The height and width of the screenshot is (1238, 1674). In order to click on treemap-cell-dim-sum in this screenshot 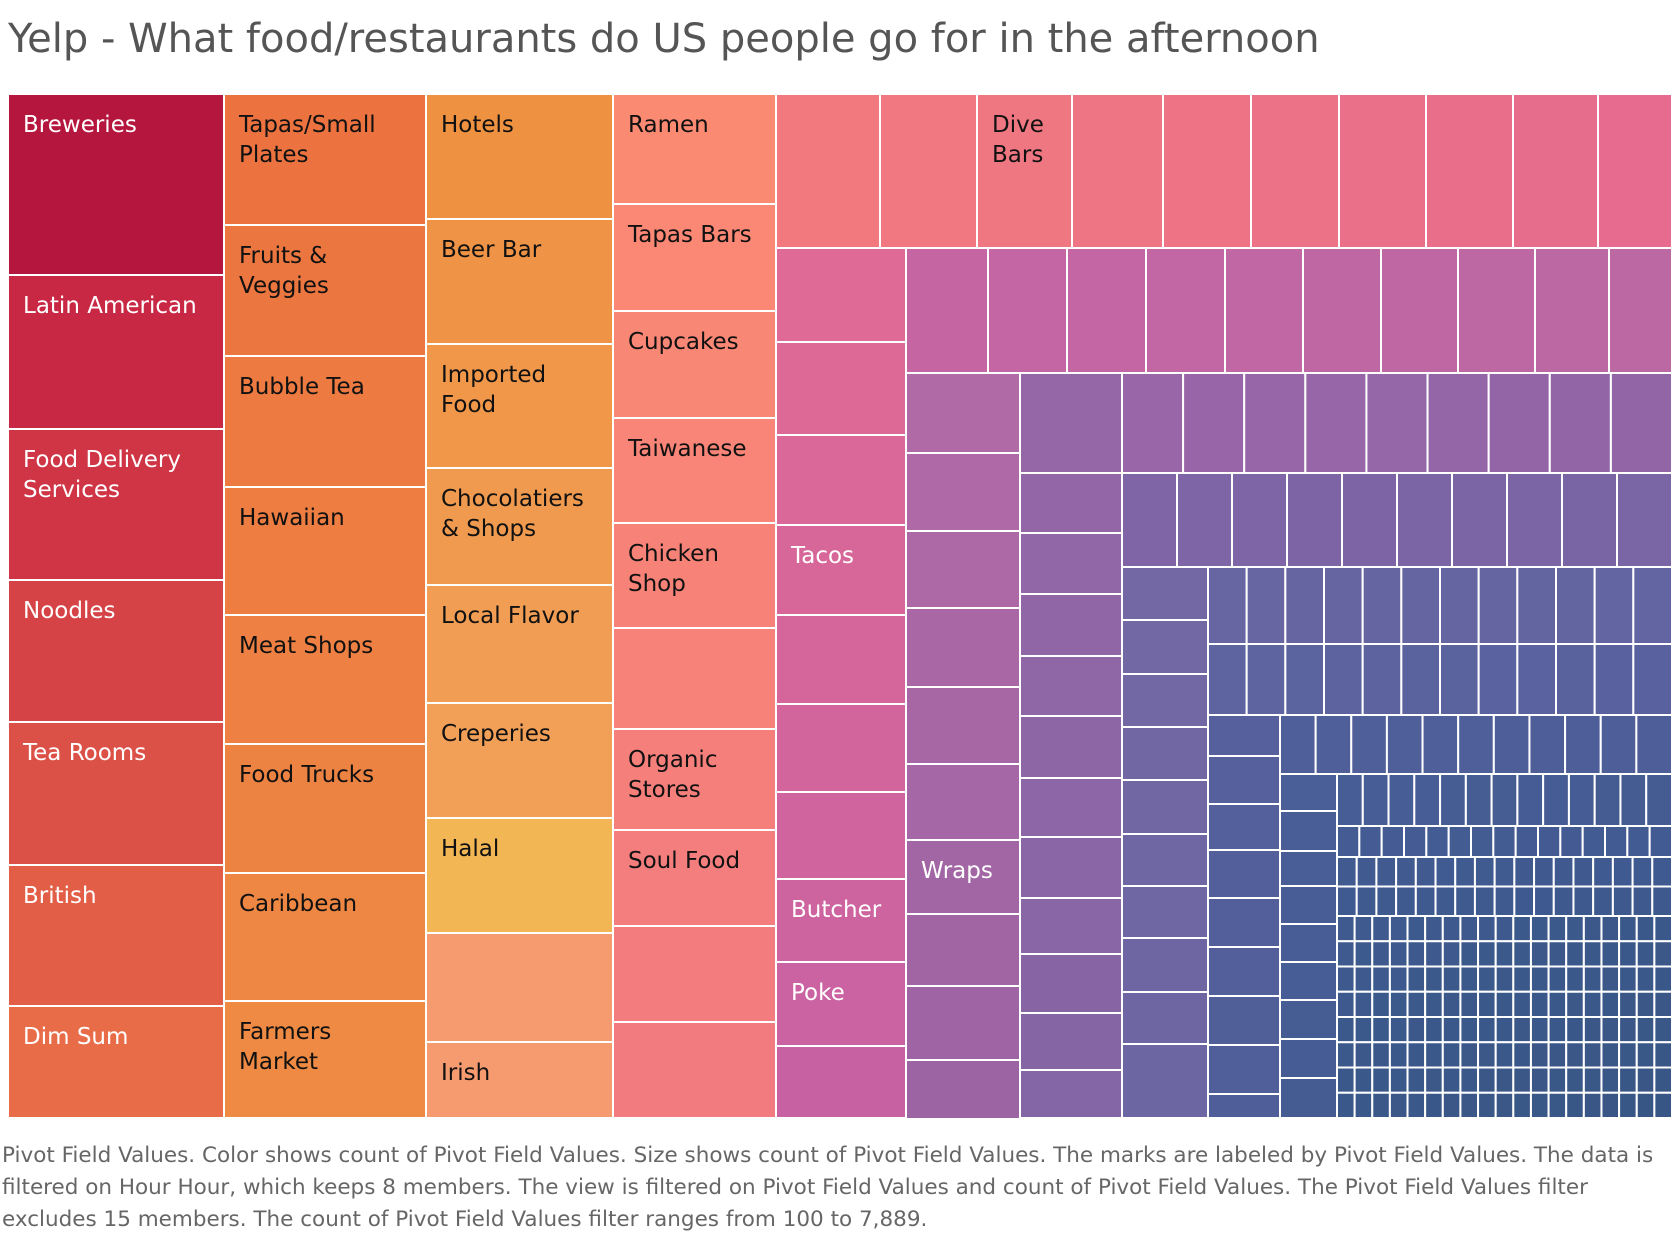, I will do `click(116, 1061)`.